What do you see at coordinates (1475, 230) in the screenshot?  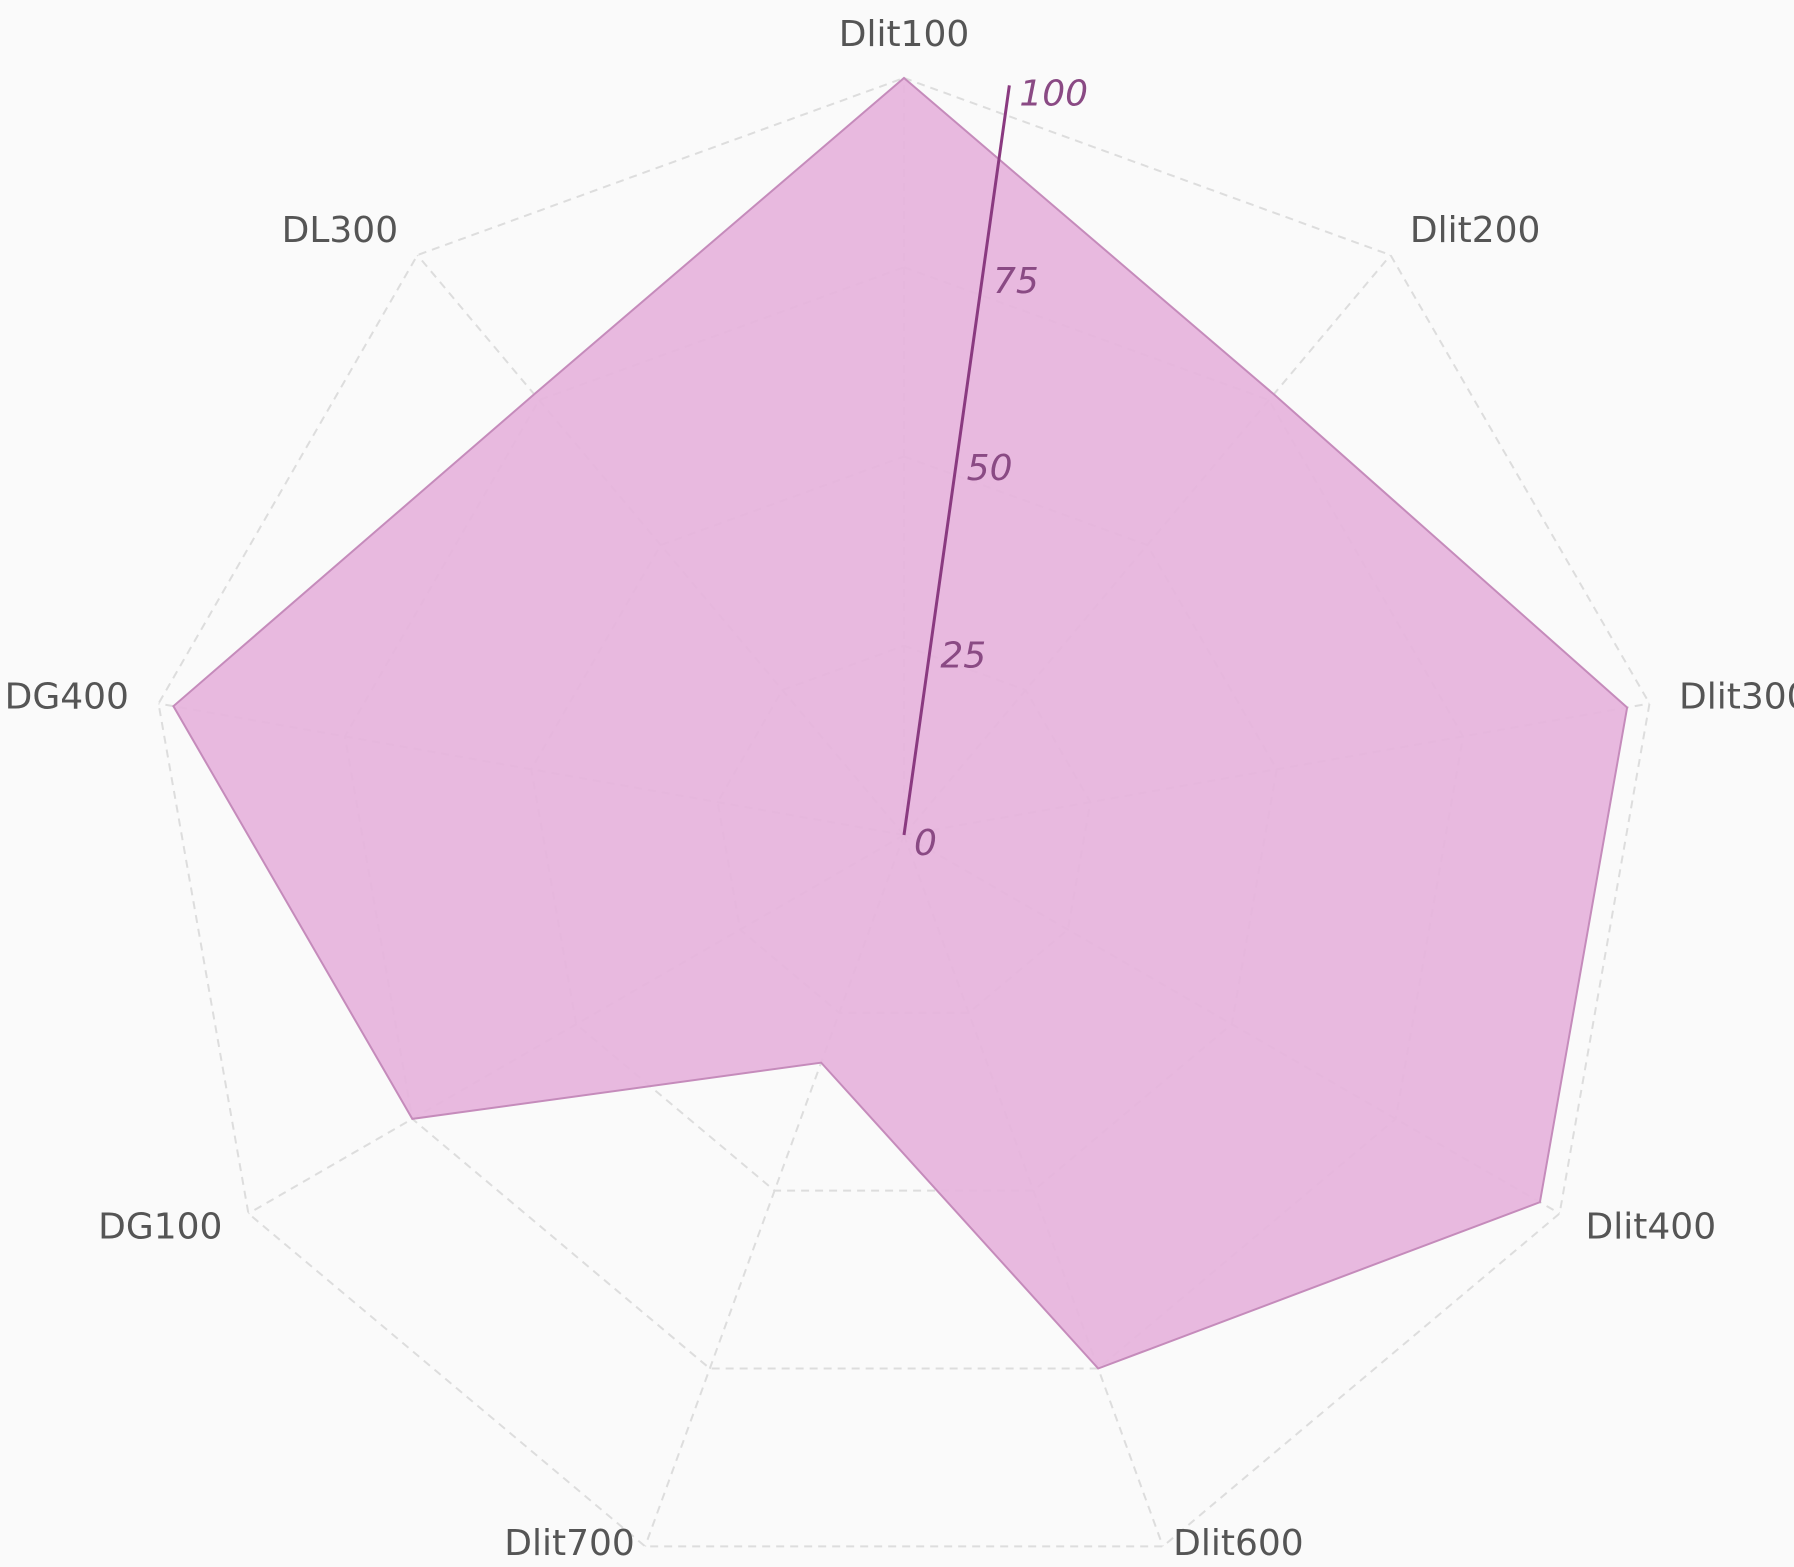 I see `category-label: Dlit200` at bounding box center [1475, 230].